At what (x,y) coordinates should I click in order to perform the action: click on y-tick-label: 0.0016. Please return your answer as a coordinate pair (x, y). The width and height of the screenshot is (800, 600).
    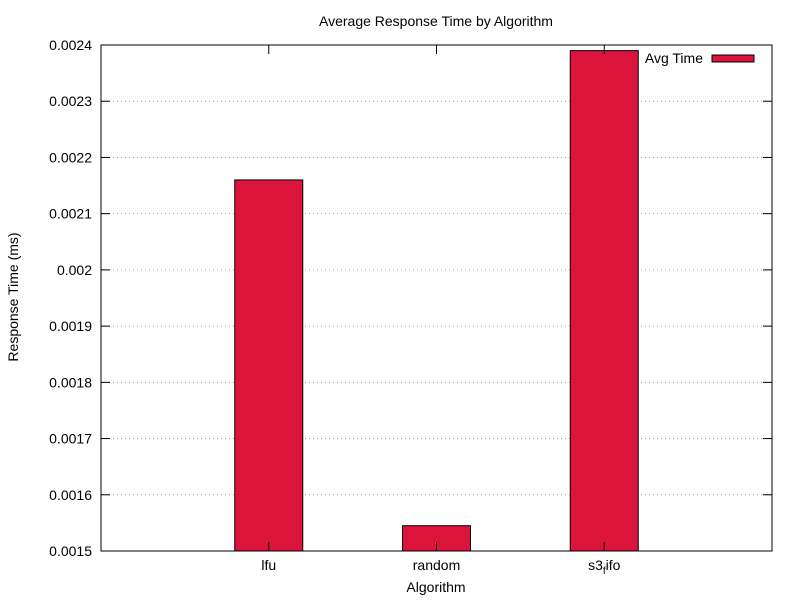
    Looking at the image, I should click on (70, 495).